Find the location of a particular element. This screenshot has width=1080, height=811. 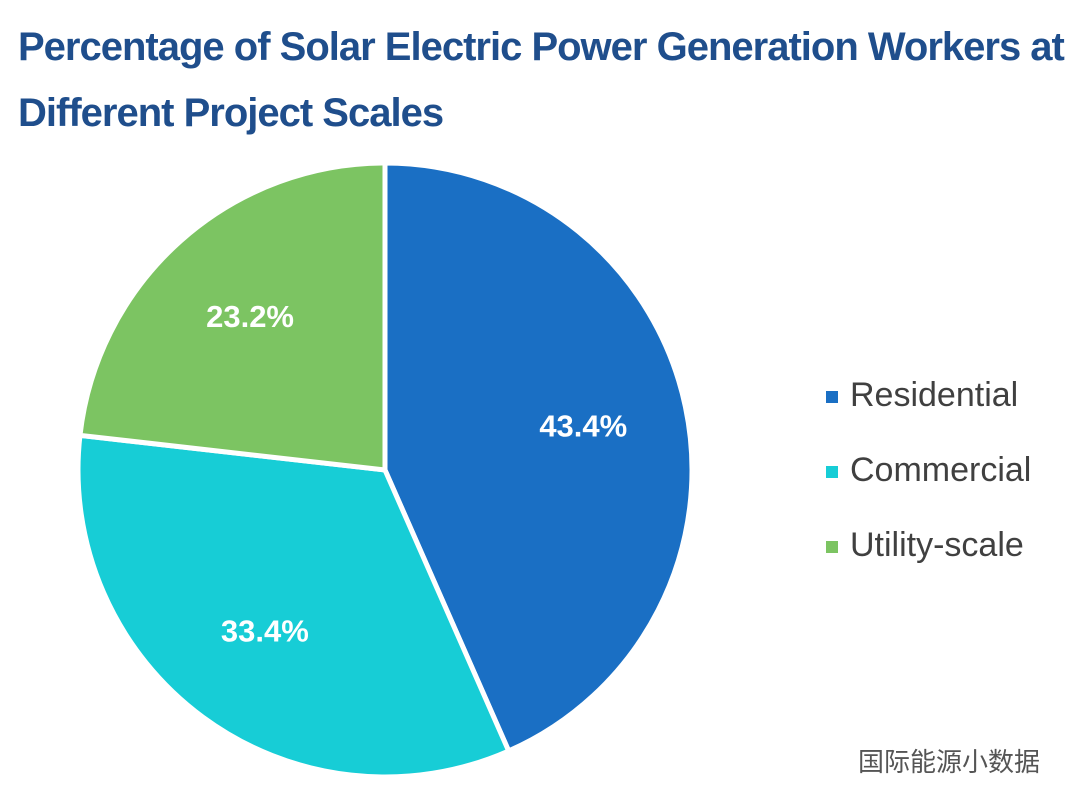

legend-label: Residential is located at coordinates (934, 395).